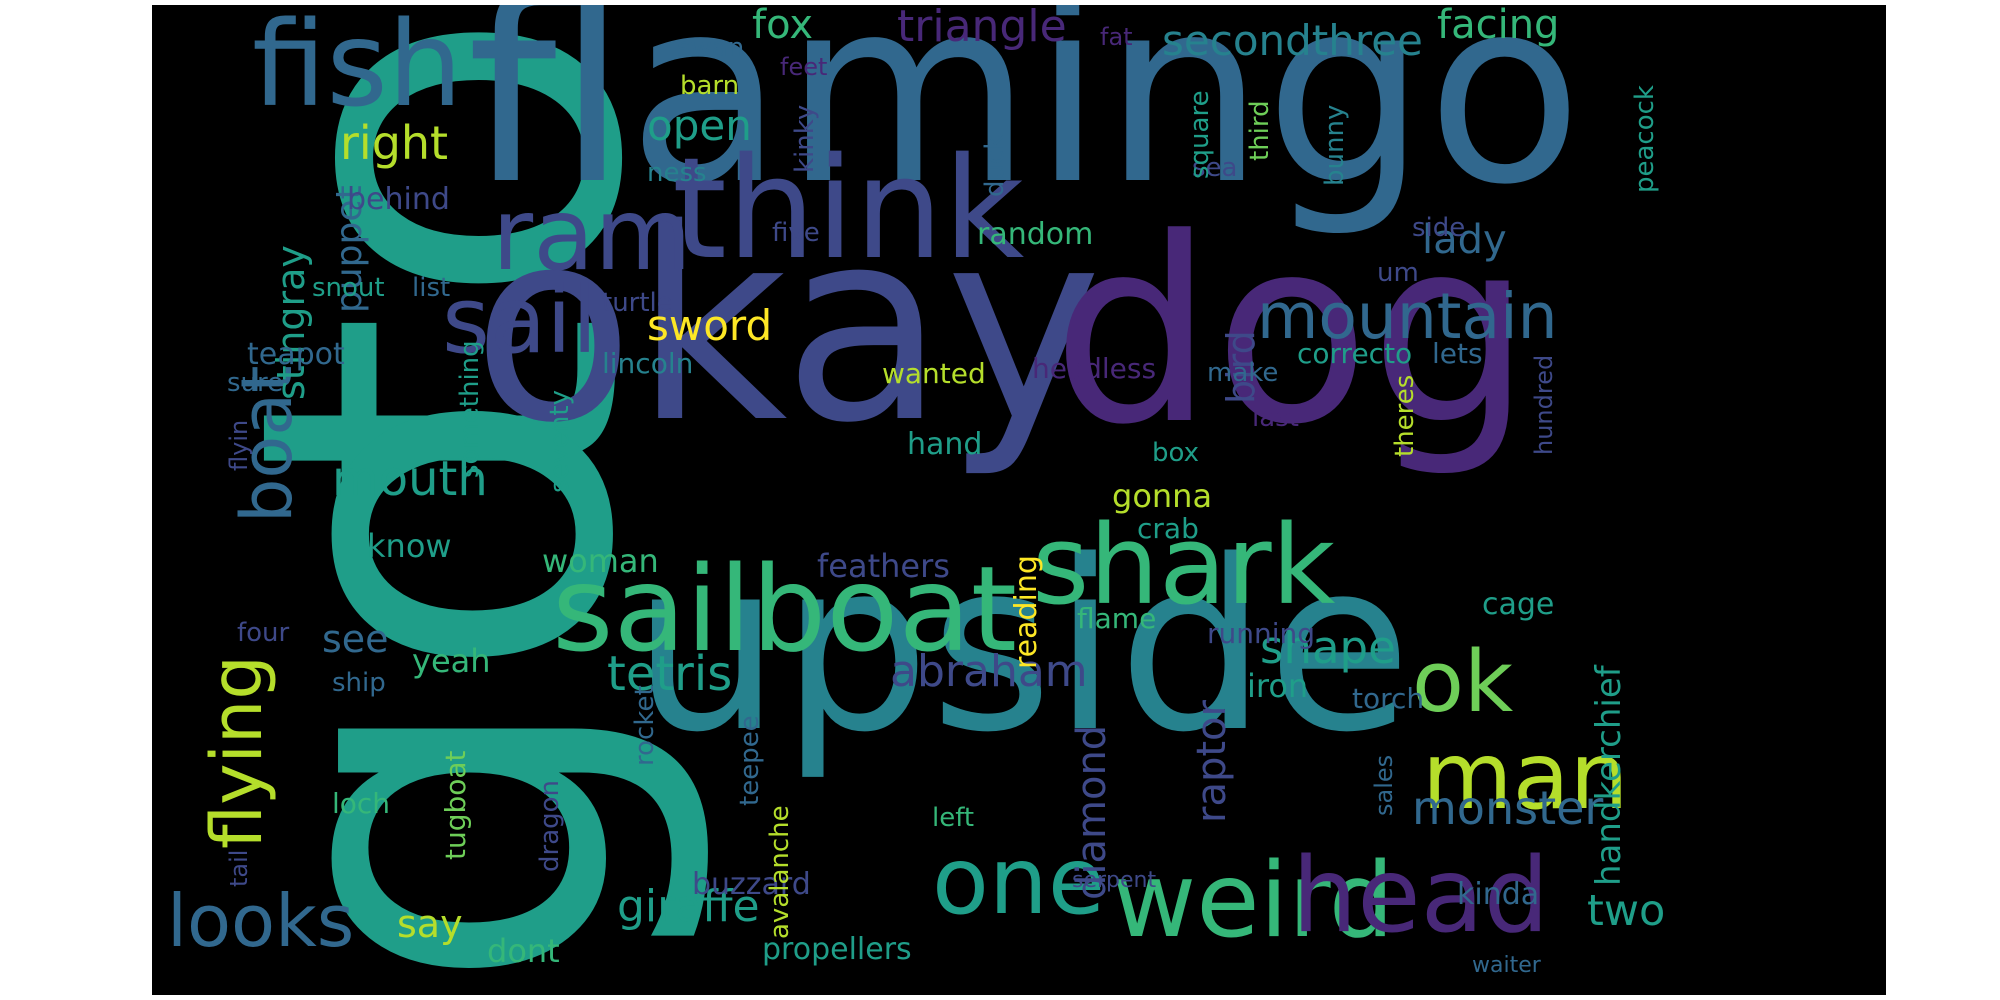 The width and height of the screenshot is (2000, 1000). I want to click on word-fish: fish, so click(357, 69).